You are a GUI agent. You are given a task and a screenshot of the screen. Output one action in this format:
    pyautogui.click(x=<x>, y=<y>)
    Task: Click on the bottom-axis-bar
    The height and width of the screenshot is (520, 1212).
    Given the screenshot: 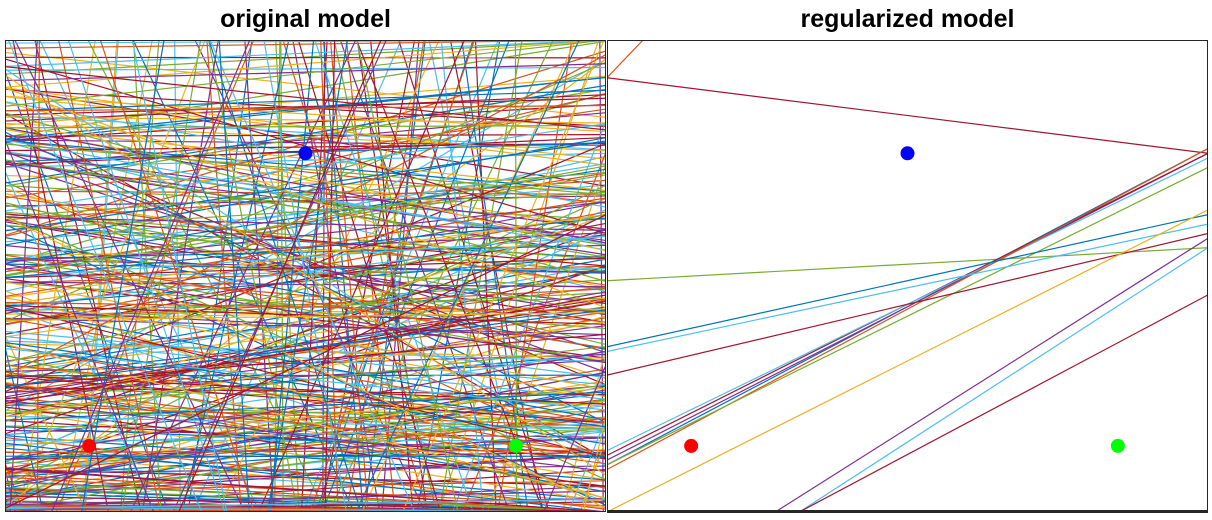 What is the action you would take?
    pyautogui.click(x=907, y=511)
    